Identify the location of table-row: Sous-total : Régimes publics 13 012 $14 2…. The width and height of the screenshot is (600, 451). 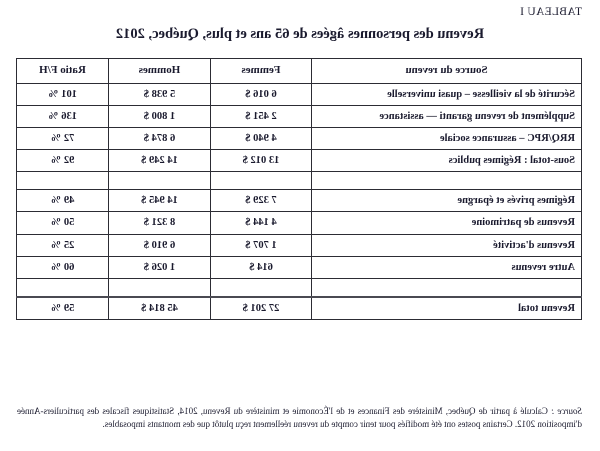
(299, 160).